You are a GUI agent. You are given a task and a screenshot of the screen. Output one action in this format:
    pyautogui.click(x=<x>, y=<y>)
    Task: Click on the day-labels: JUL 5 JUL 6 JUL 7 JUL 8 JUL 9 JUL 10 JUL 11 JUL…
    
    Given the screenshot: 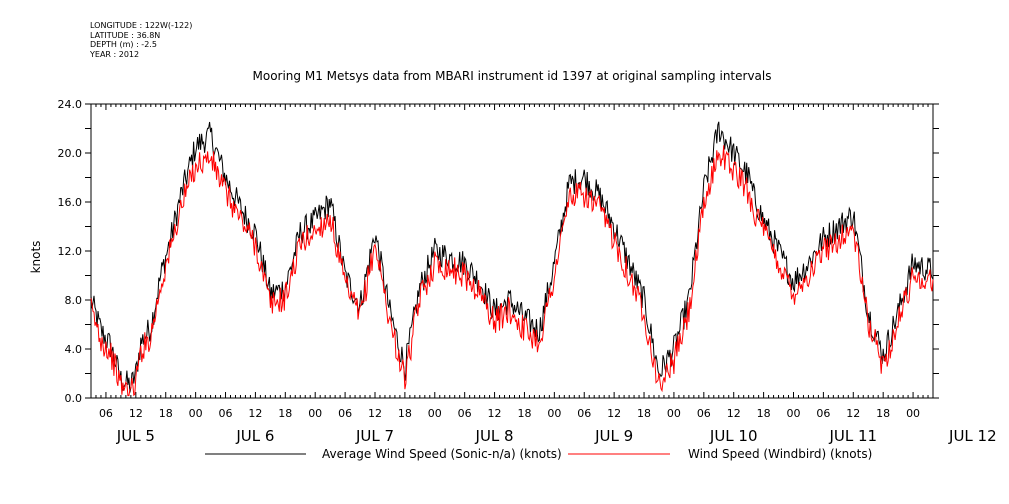 What is the action you would take?
    pyautogui.click(x=556, y=436)
    